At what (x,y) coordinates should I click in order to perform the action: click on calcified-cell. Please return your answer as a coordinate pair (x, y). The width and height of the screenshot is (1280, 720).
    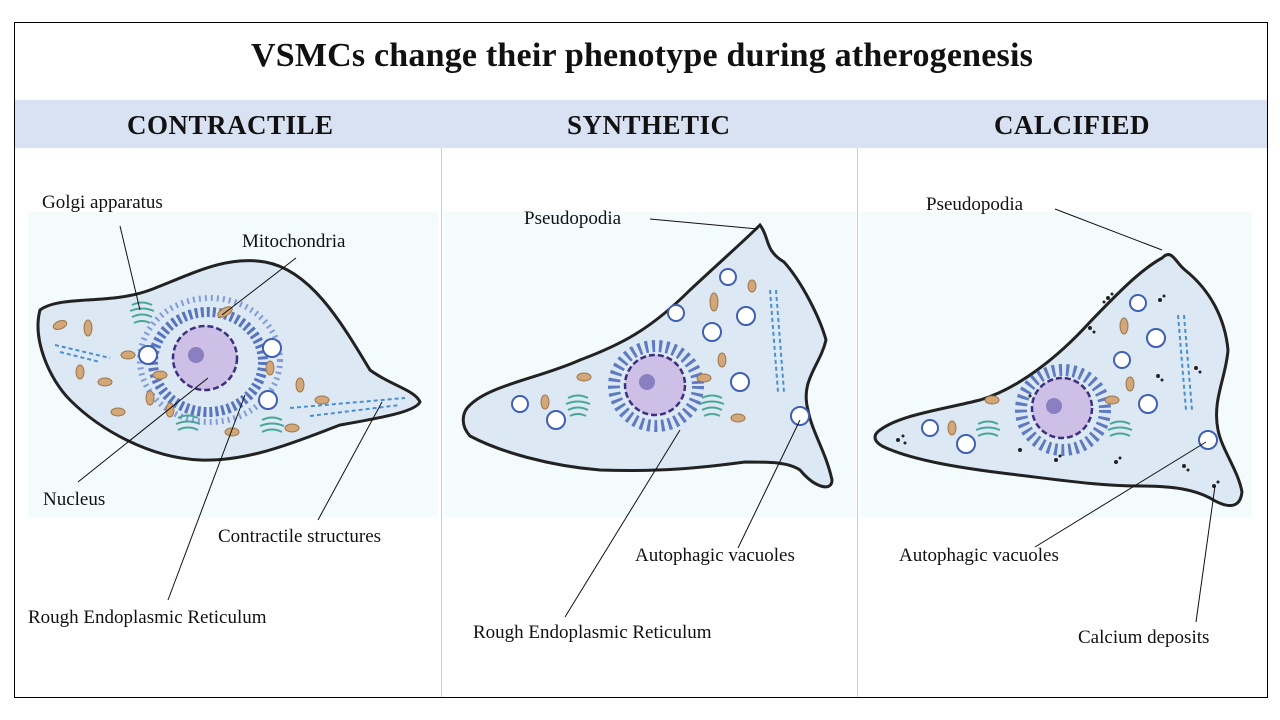
    Looking at the image, I should click on (1058, 380).